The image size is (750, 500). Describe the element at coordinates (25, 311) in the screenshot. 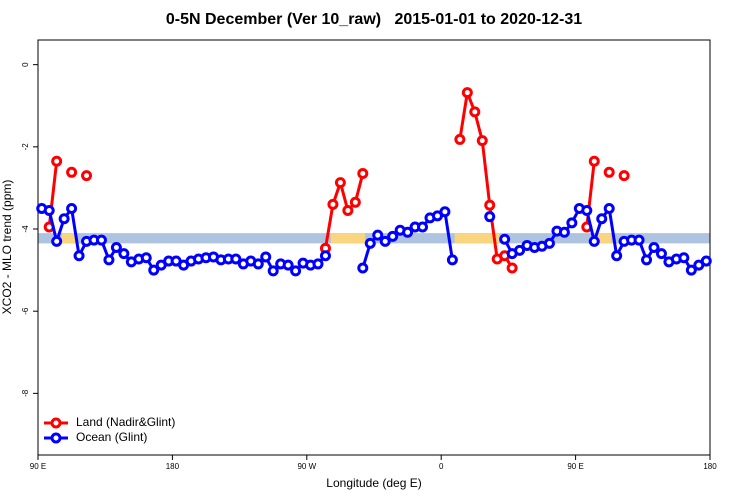

I see `y-tick-label: -6` at that location.